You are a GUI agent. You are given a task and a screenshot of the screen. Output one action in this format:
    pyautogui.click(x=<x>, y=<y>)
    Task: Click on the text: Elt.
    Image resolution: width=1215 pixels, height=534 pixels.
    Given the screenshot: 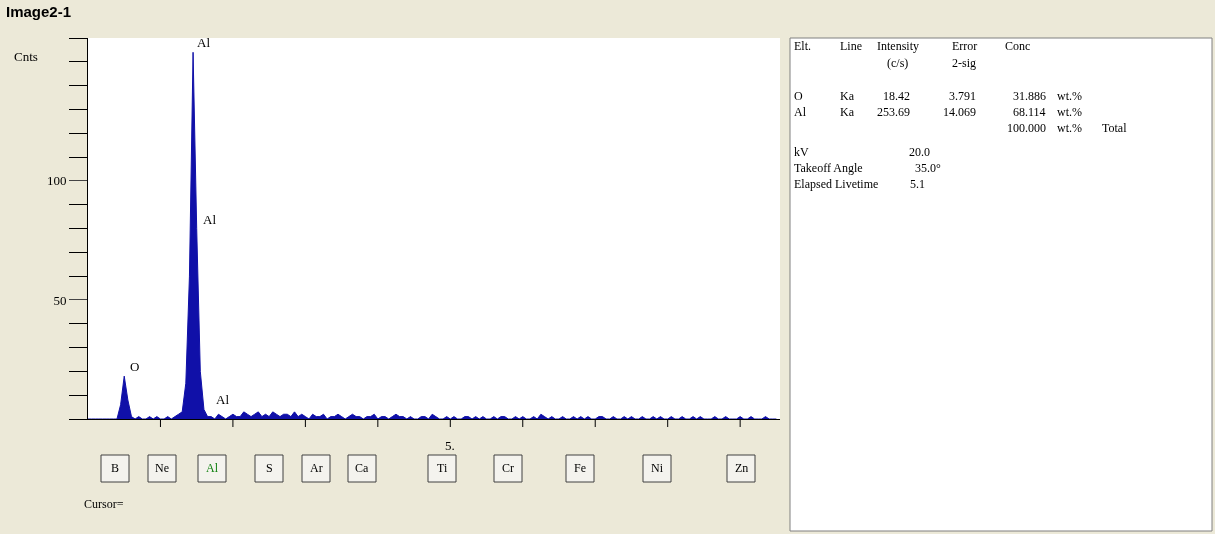 What is the action you would take?
    pyautogui.click(x=802, y=46)
    